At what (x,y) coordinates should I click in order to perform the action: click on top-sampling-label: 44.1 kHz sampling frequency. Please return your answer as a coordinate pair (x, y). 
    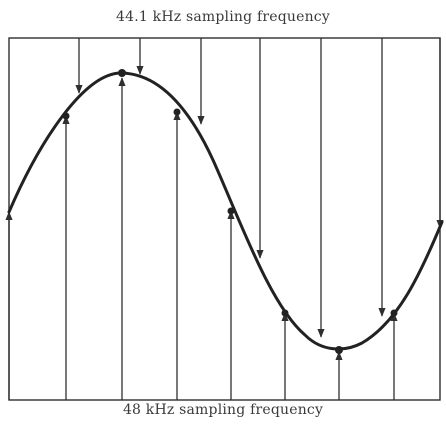
    Looking at the image, I should click on (223, 17).